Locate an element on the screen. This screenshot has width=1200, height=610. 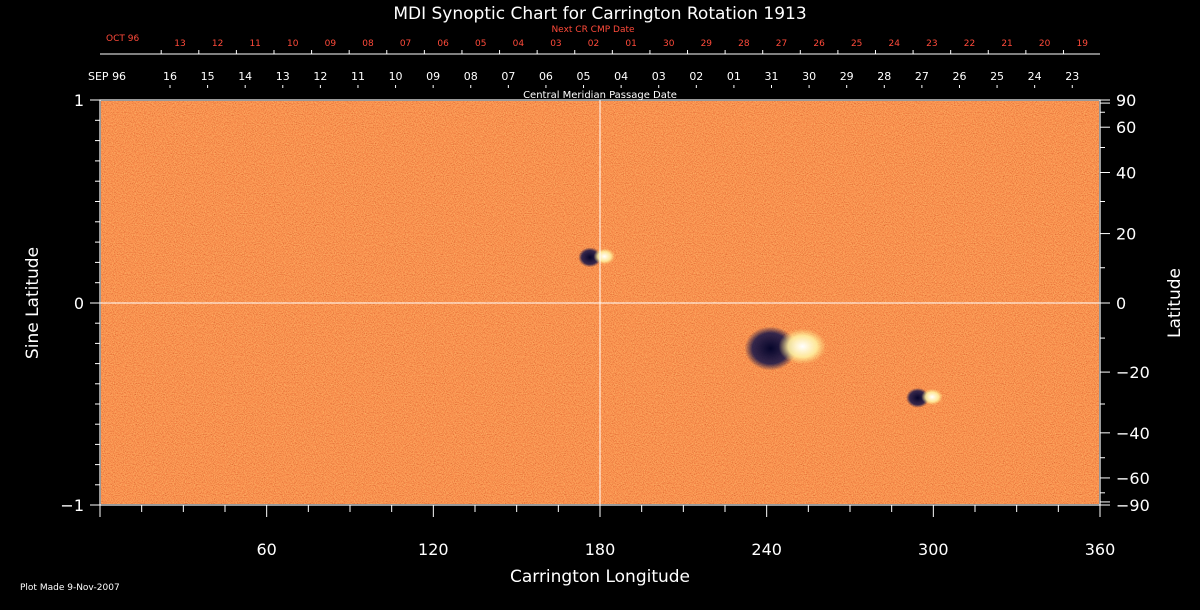
right-tick-label: 0 is located at coordinates (1121, 303).